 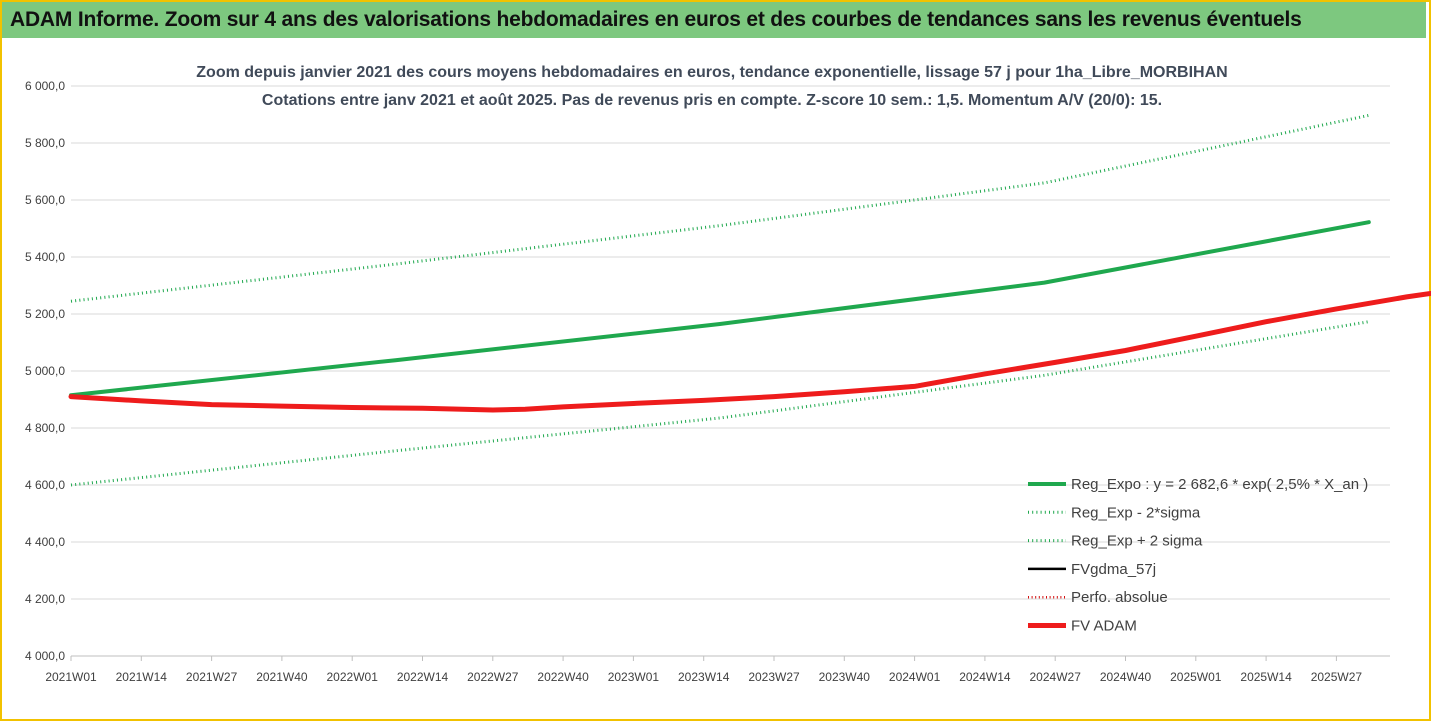 What do you see at coordinates (774, 677) in the screenshot?
I see `x-tick-label: 2023W27` at bounding box center [774, 677].